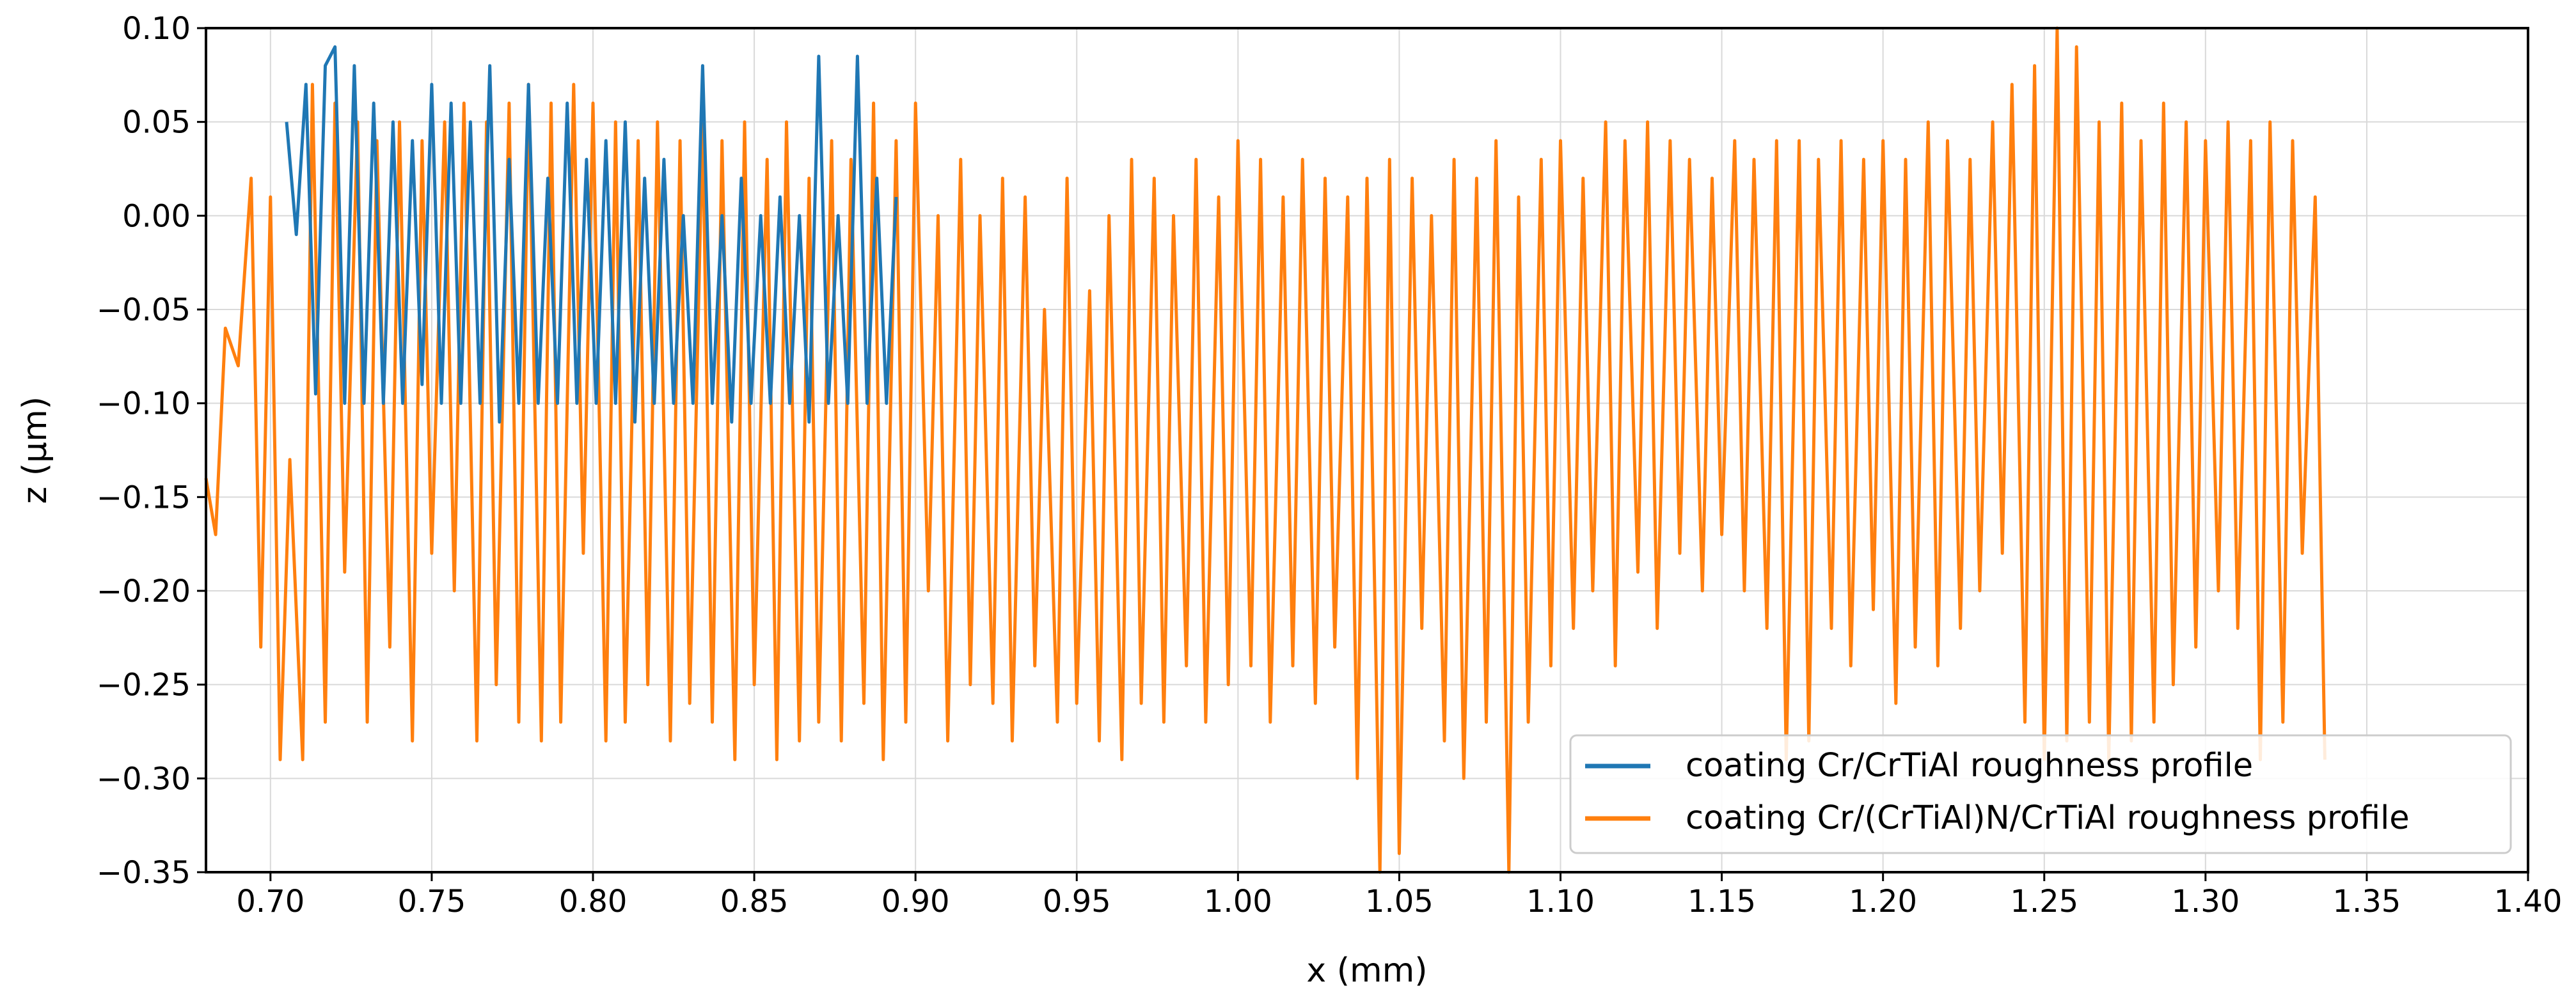 This screenshot has width=2576, height=1002. I want to click on y-tick-label: −0.10, so click(144, 404).